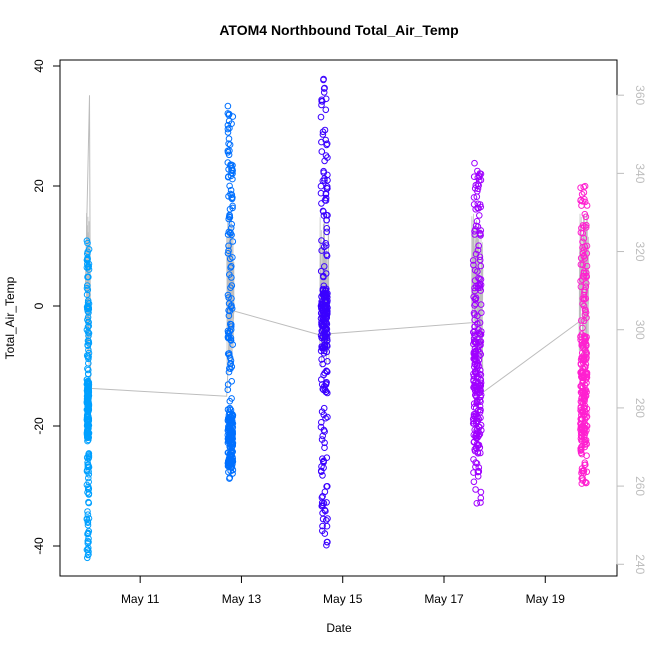 Image resolution: width=650 pixels, height=650 pixels. Describe the element at coordinates (640, 408) in the screenshot. I see `y2-tick-label: 280` at that location.